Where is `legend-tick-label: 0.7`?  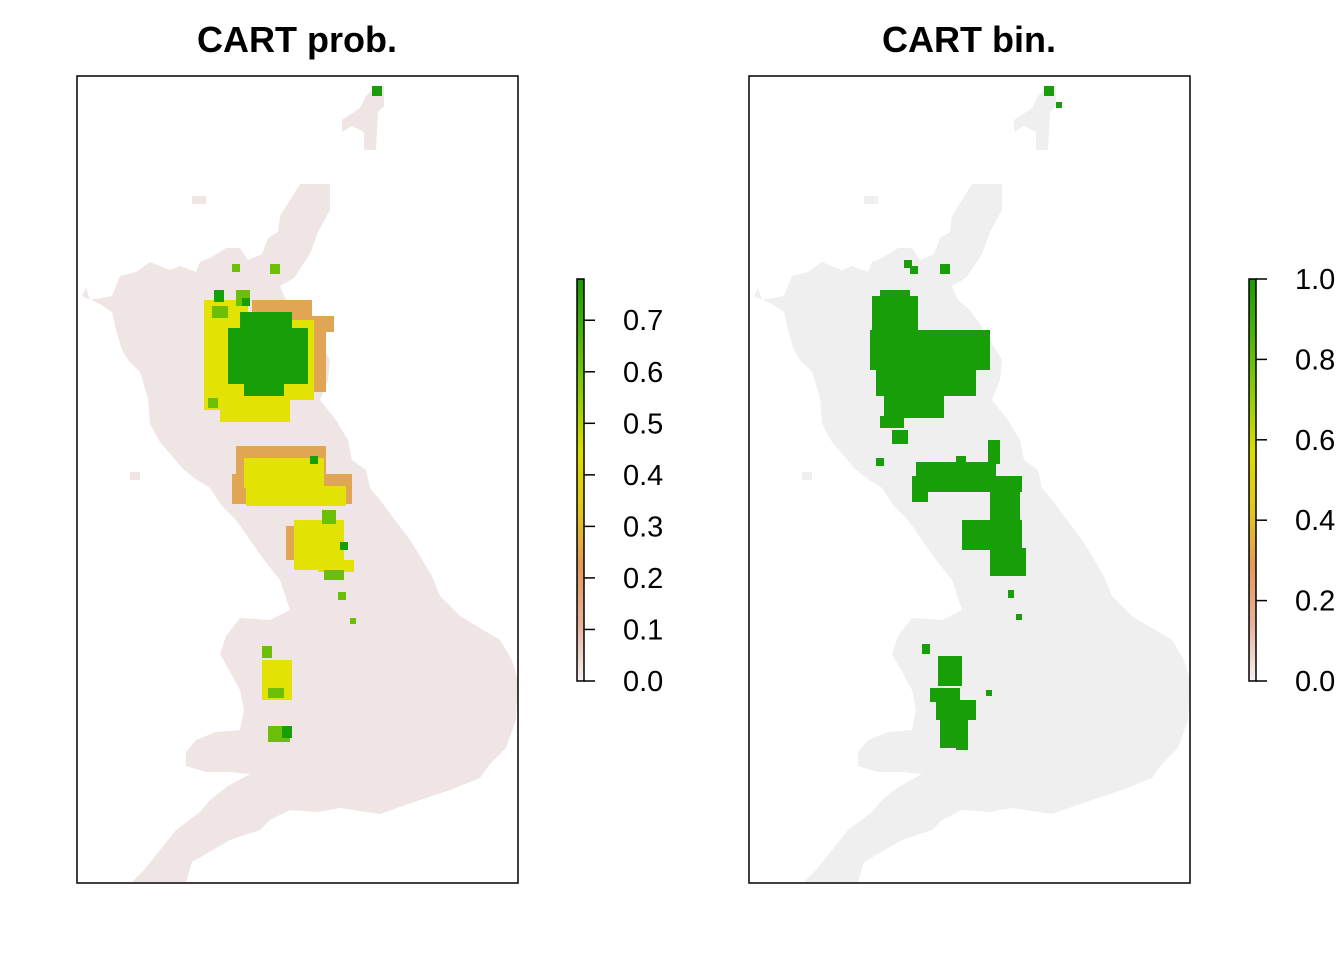 legend-tick-label: 0.7 is located at coordinates (643, 321).